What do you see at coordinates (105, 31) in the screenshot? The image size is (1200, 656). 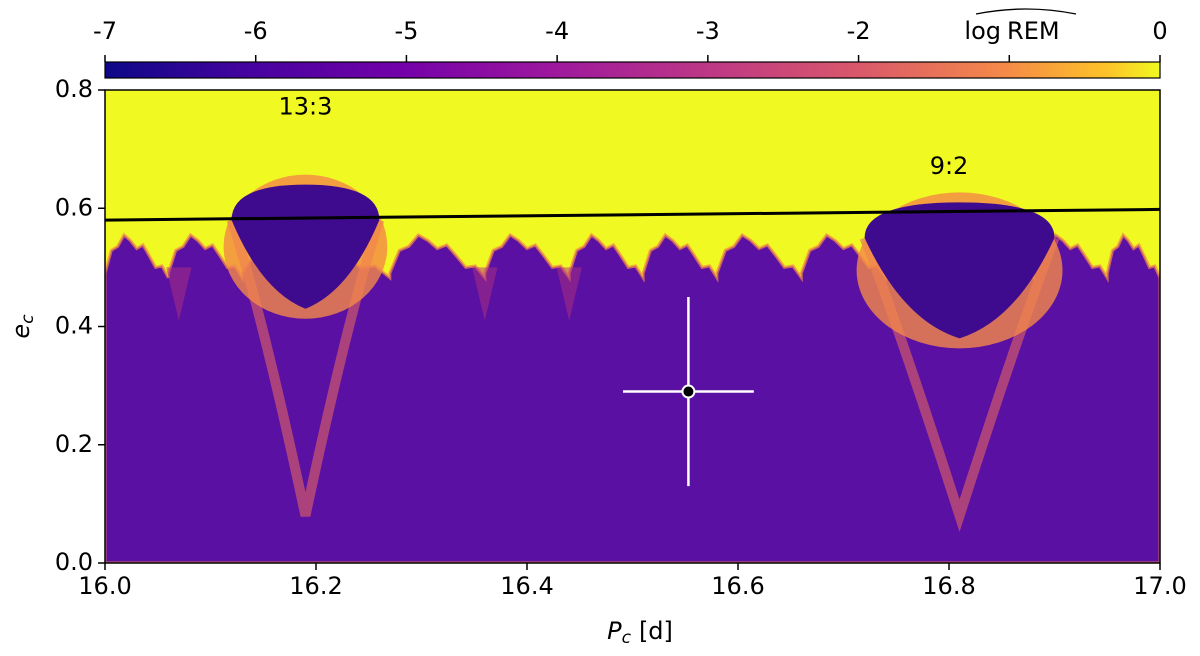 I see `colorbar-tick-label: -7` at bounding box center [105, 31].